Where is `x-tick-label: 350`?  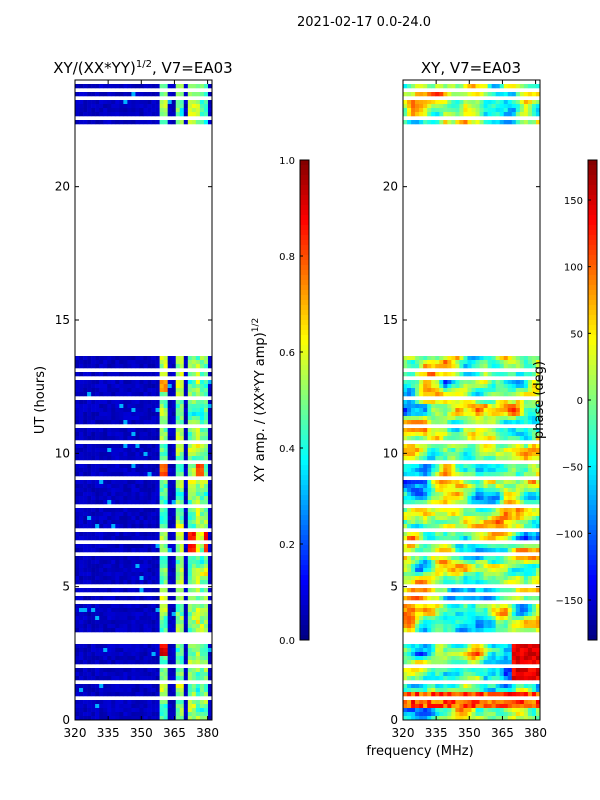
x-tick-label: 350 is located at coordinates (141, 733).